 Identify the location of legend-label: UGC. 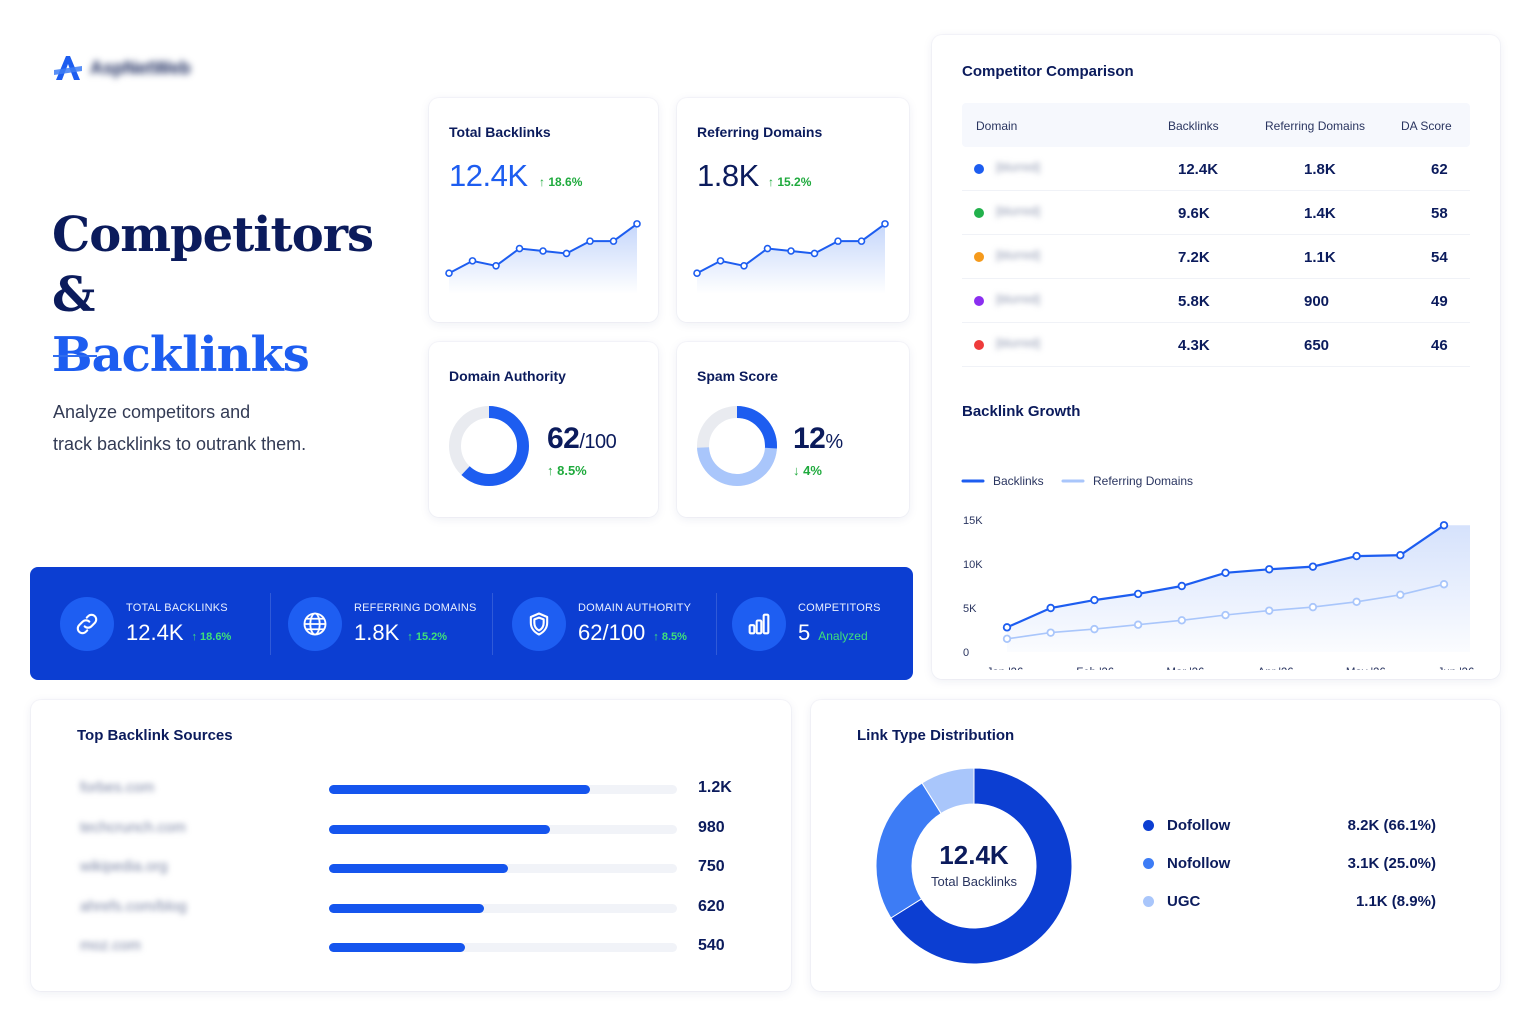
(1184, 901).